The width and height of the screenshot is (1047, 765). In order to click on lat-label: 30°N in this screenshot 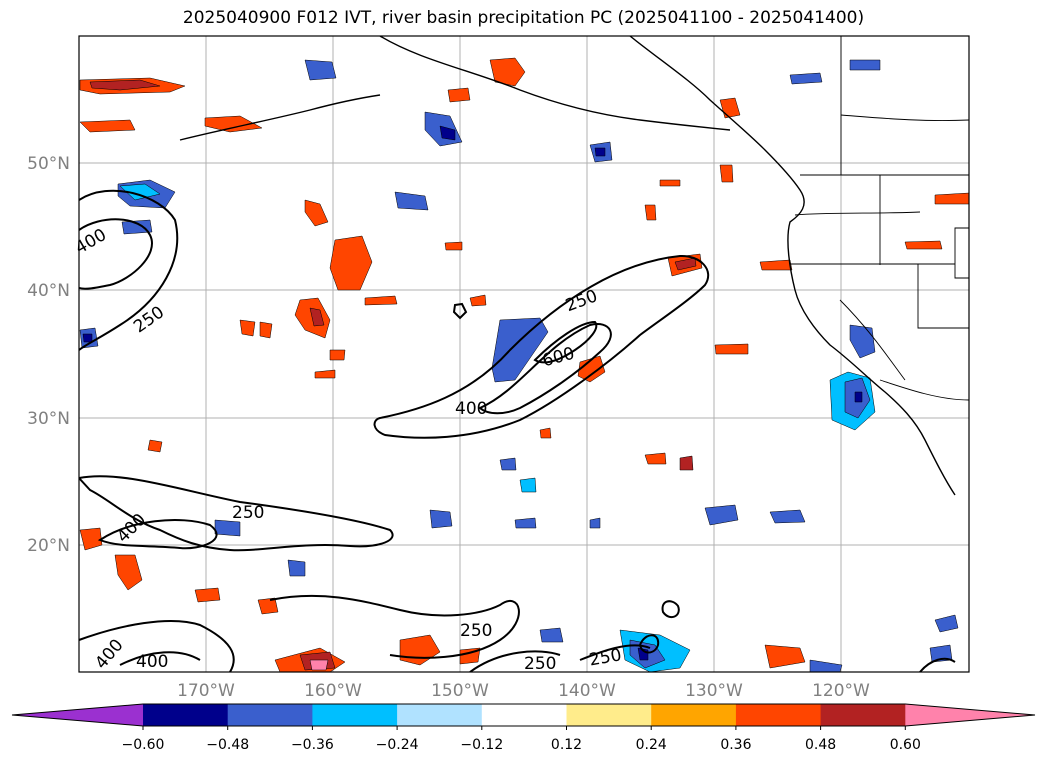, I will do `click(48, 419)`.